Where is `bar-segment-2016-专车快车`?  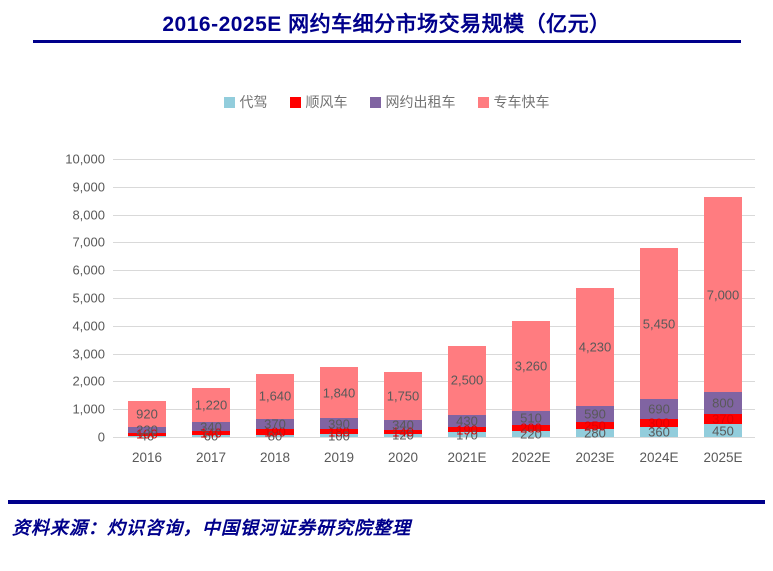
bar-segment-2016-专车快车 is located at coordinates (147, 414).